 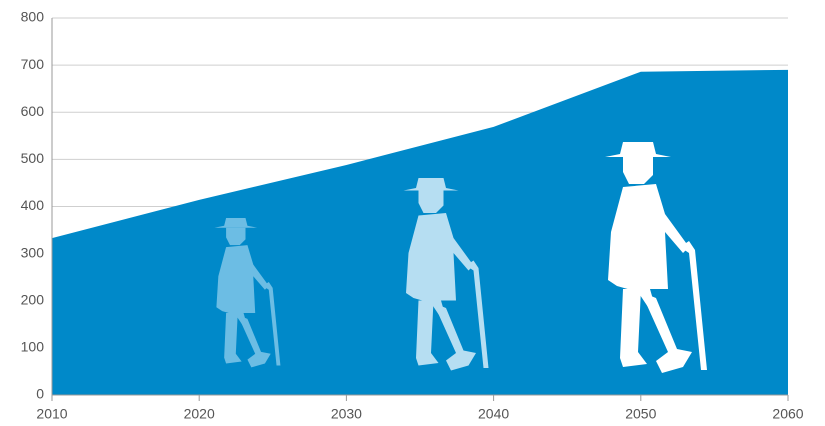 I want to click on y-tick-label: 600, so click(x=33, y=111).